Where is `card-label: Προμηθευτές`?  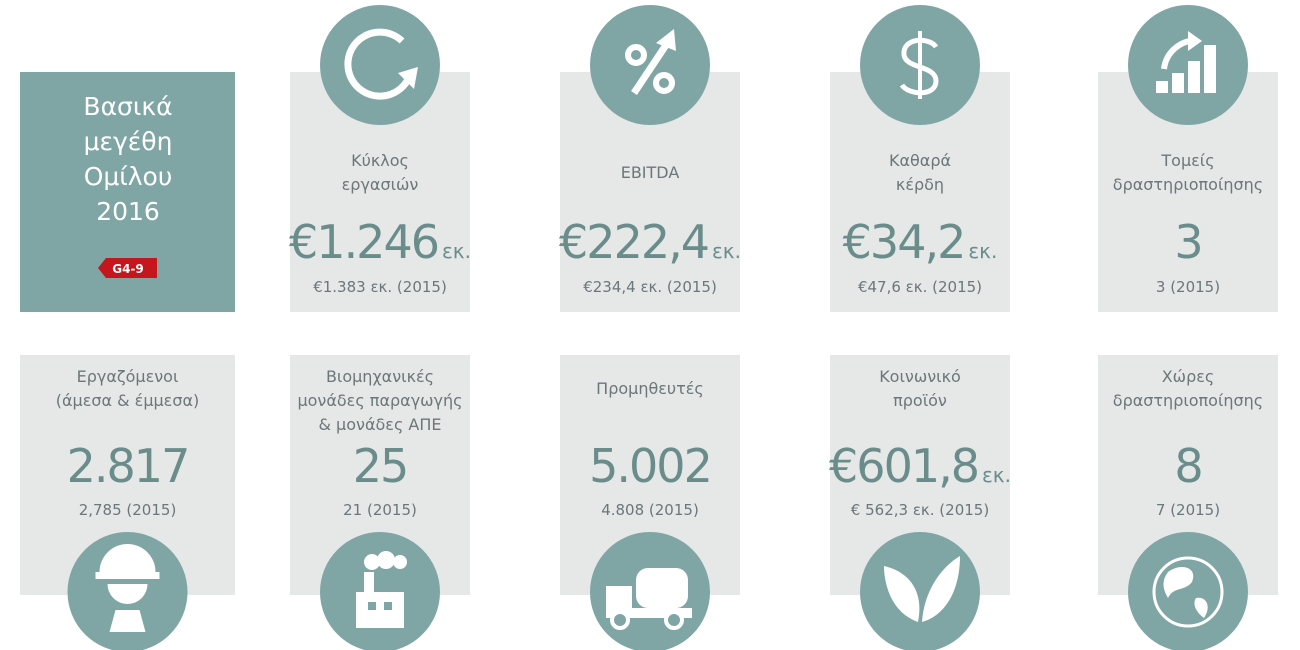 card-label: Προμηθευτές is located at coordinates (650, 388).